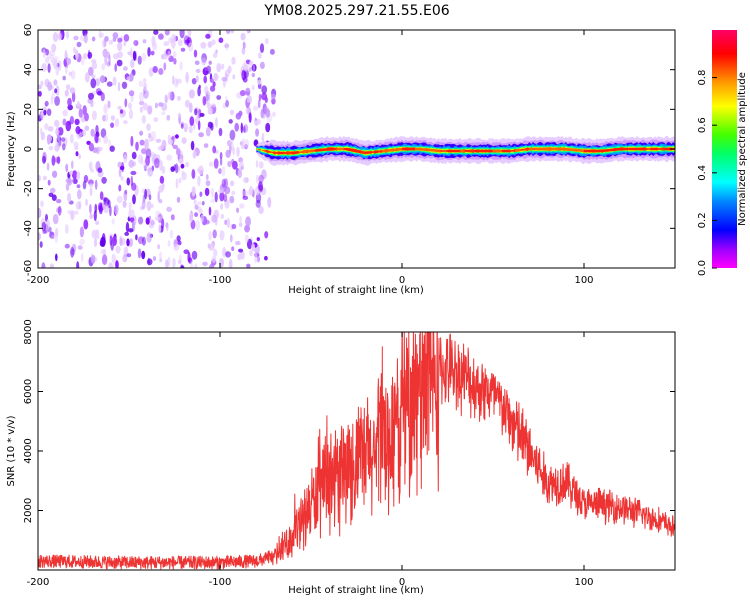 The width and height of the screenshot is (750, 600). Describe the element at coordinates (518, 150) in the screenshot. I see `heatmap-ridge-peak` at that location.